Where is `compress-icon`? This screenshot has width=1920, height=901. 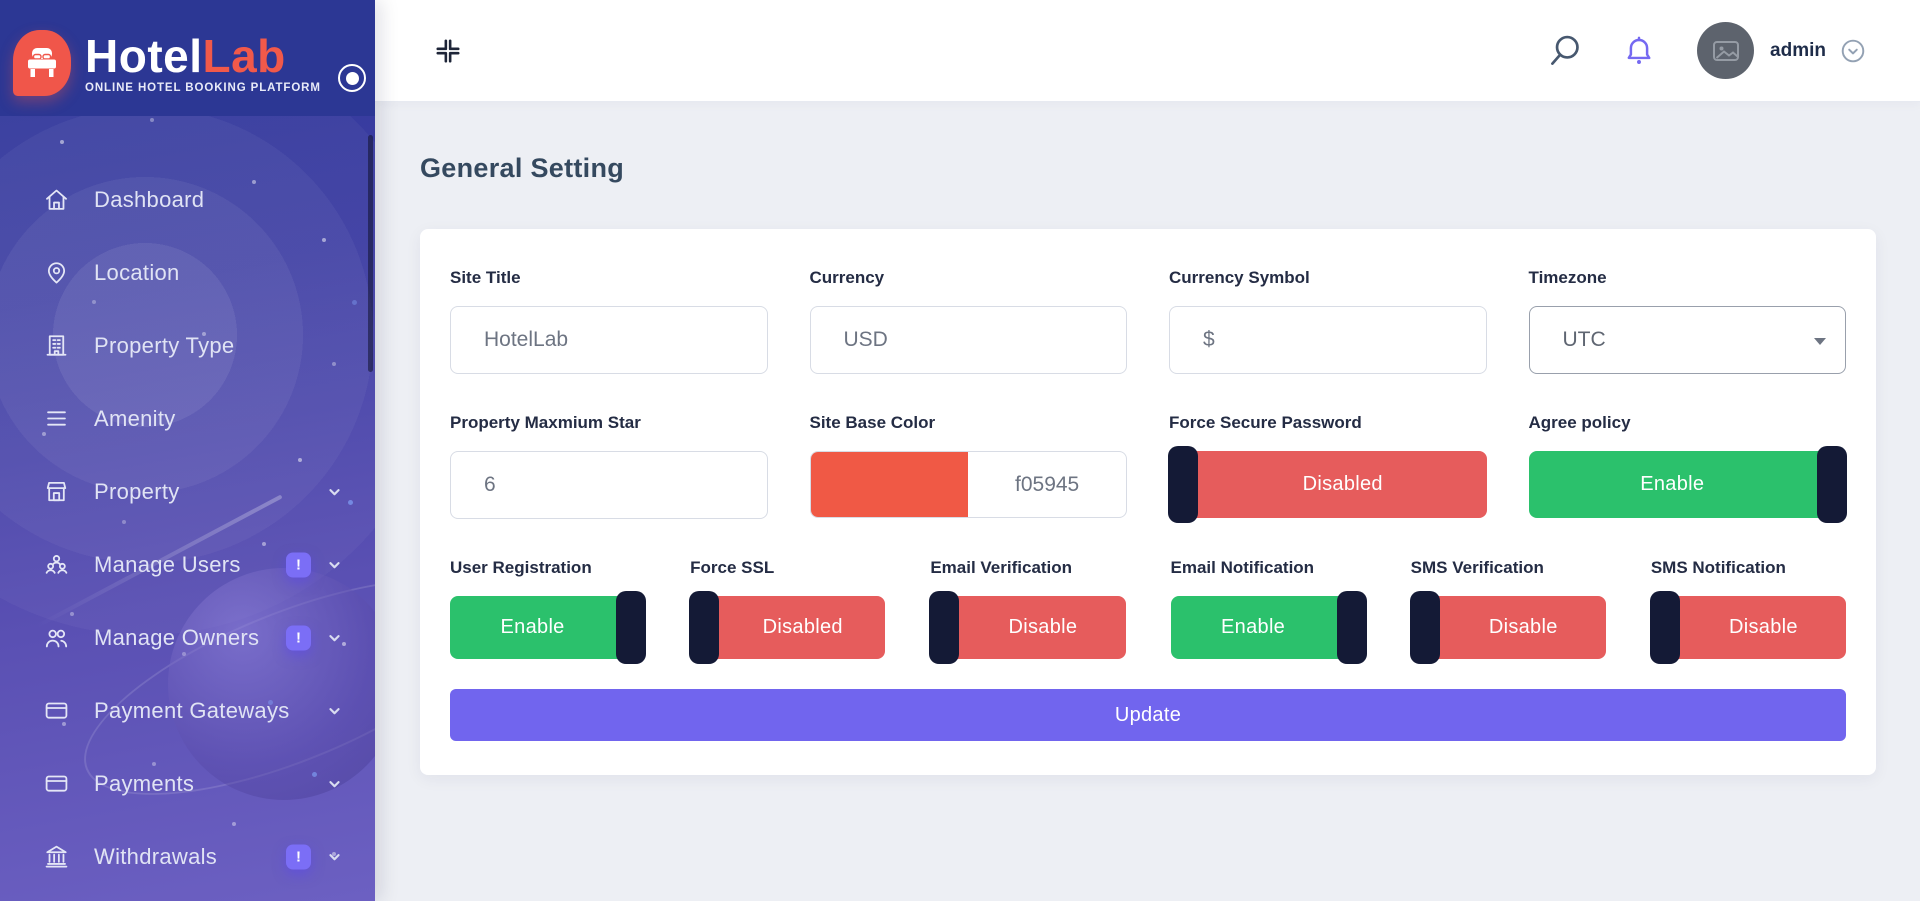 compress-icon is located at coordinates (448, 51).